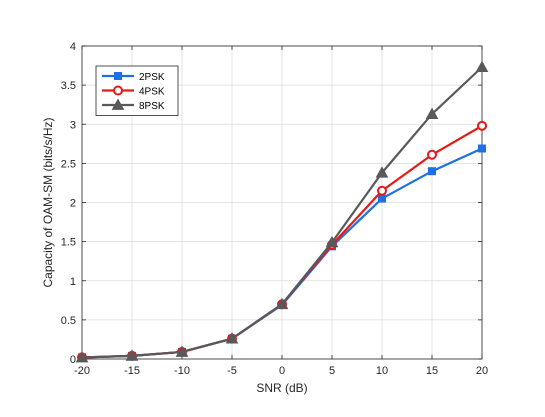 This screenshot has width=545, height=417. Describe the element at coordinates (152, 106) in the screenshot. I see `legend-label-8psk: 8PSK` at that location.